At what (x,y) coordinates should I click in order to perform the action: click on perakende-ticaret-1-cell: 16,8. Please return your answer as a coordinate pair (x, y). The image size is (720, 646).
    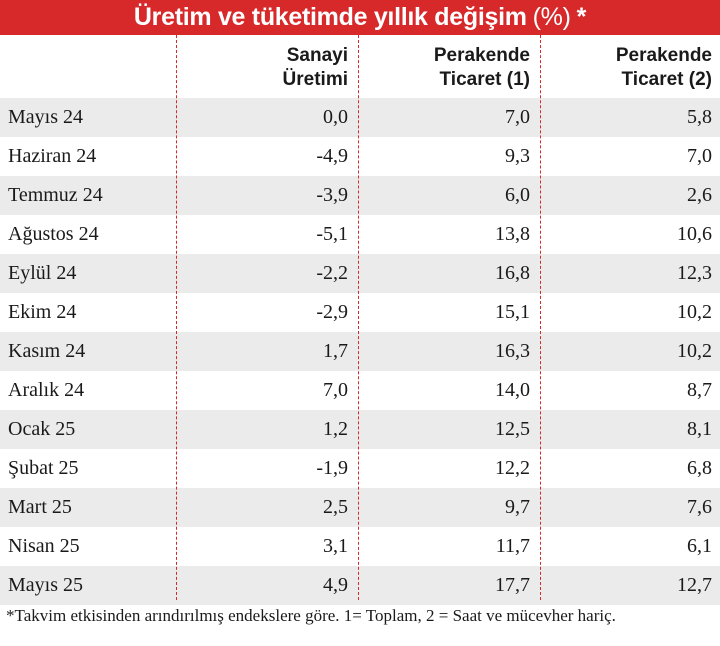
    Looking at the image, I should click on (512, 273).